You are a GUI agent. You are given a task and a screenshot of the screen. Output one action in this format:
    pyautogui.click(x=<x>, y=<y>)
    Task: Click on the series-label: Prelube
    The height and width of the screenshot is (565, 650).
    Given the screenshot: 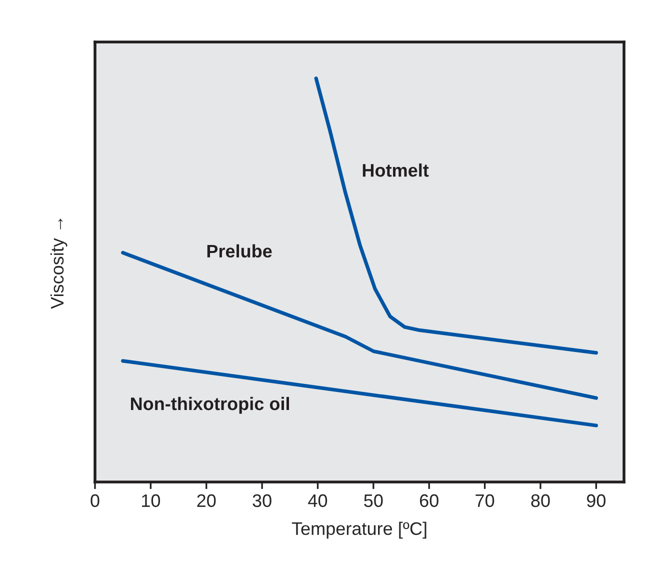 What is the action you would take?
    pyautogui.click(x=239, y=251)
    